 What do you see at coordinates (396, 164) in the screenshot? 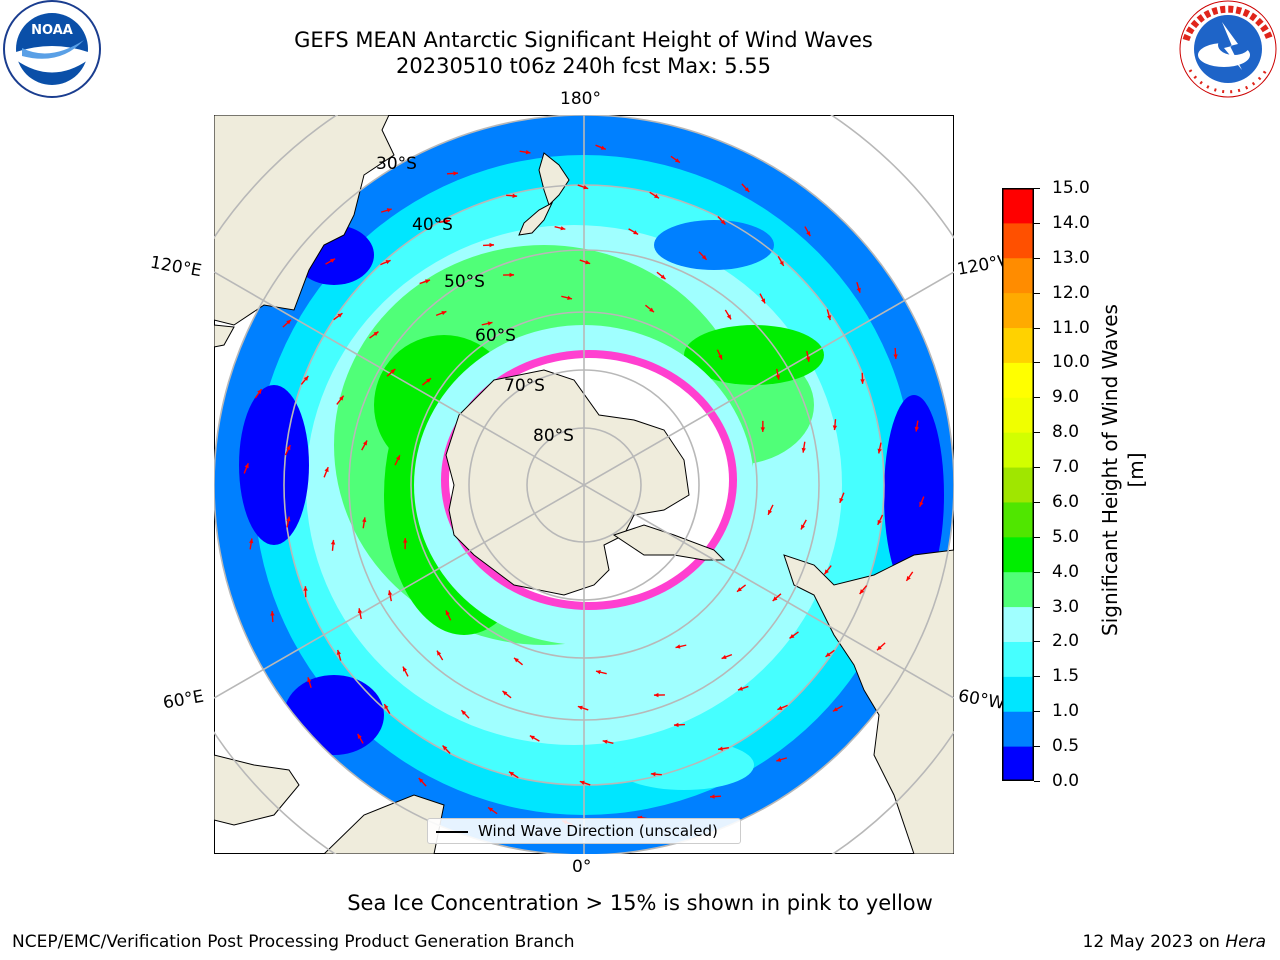
I see `lat-label-30s: 30°S` at bounding box center [396, 164].